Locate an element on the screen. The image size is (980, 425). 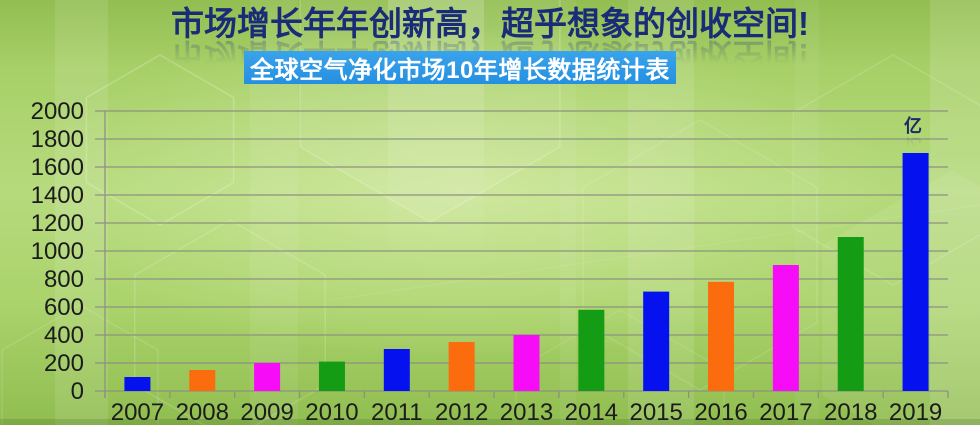
x-tick-label-2013: 2013 is located at coordinates (526, 412).